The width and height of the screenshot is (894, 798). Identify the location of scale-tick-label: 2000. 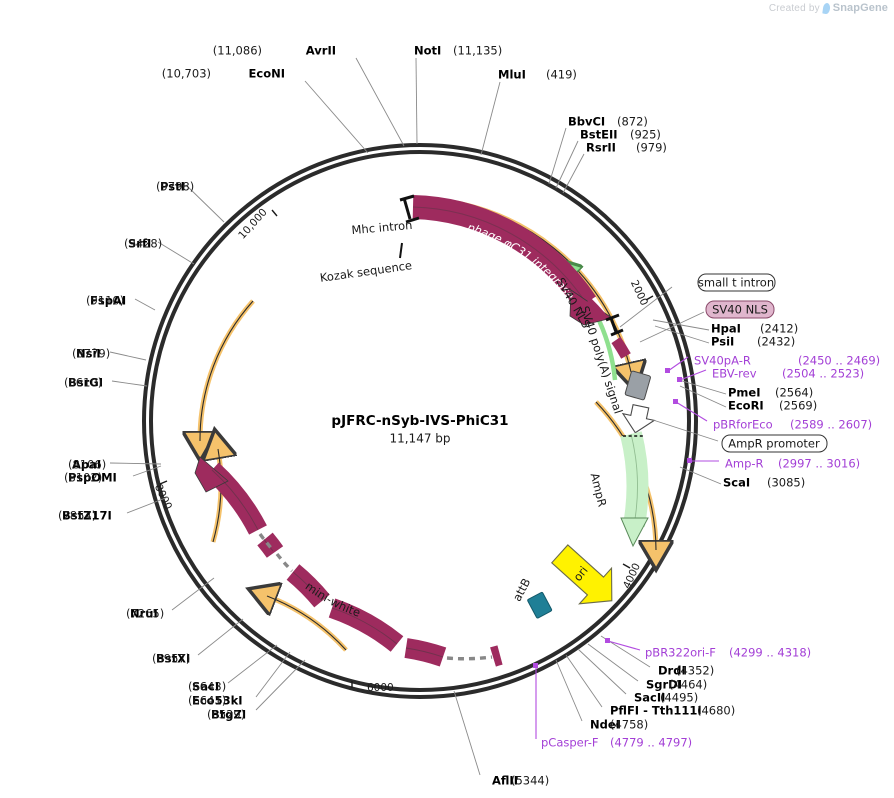
(639, 292).